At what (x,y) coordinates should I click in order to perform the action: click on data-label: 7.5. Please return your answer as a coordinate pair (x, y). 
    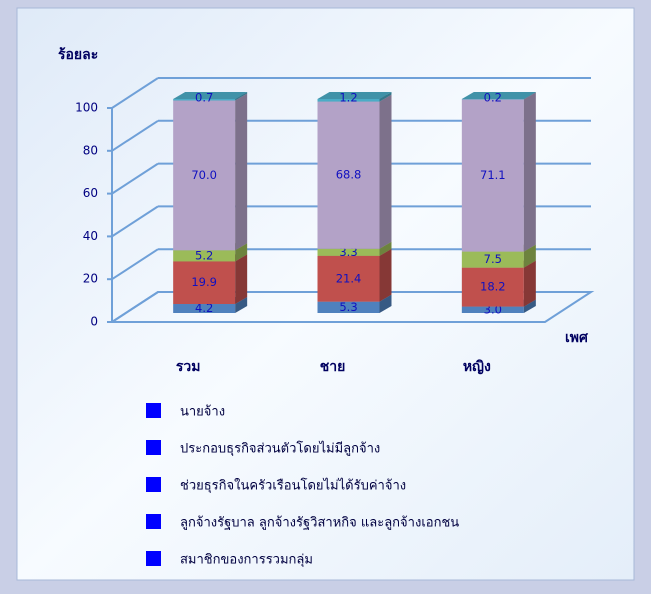
    Looking at the image, I should click on (493, 259).